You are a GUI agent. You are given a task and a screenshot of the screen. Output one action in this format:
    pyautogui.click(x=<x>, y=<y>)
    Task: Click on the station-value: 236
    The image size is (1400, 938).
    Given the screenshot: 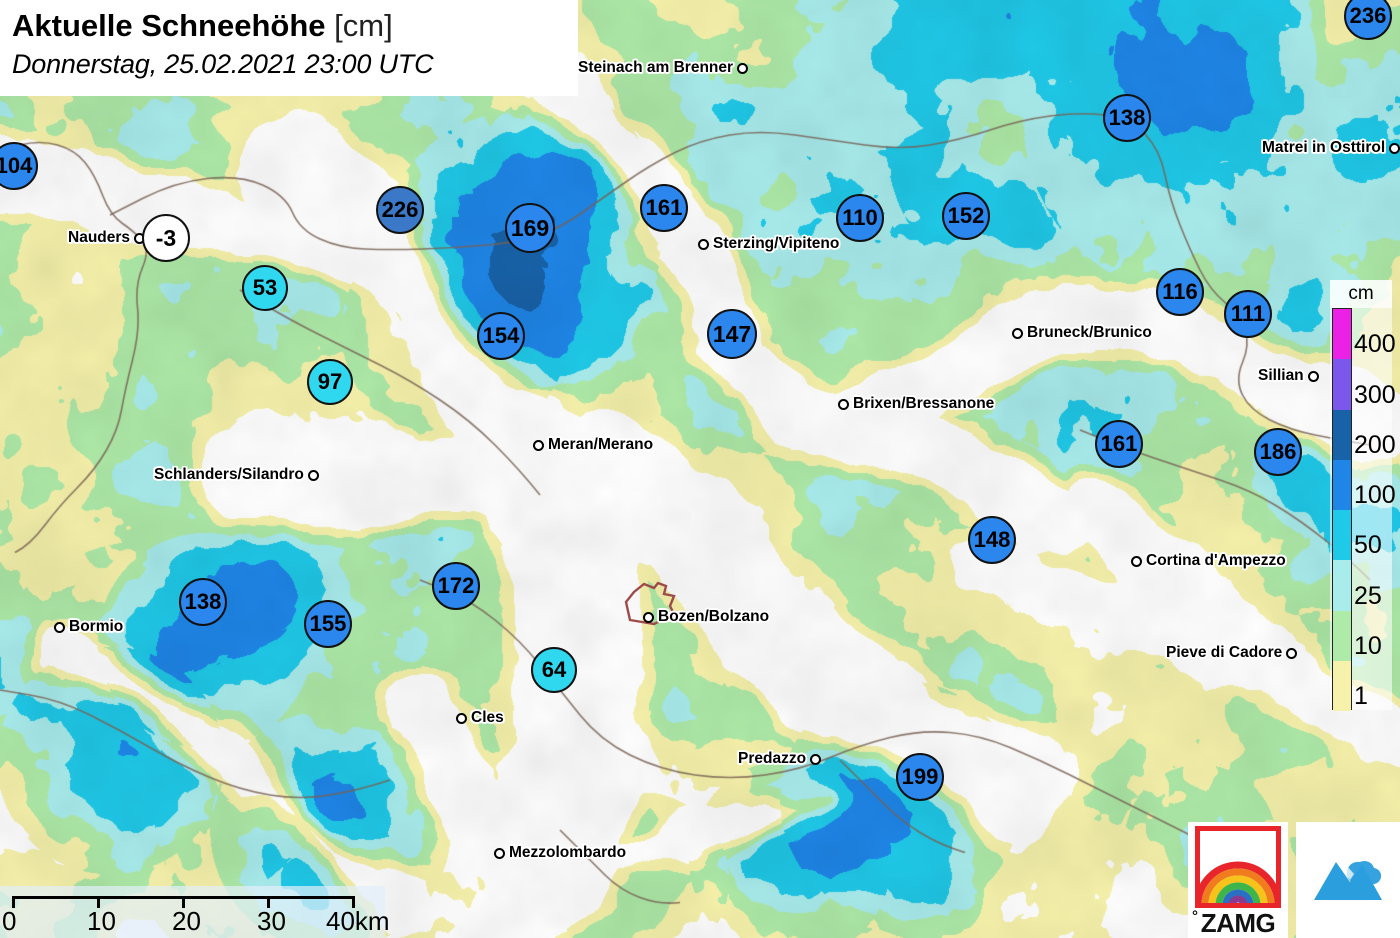 What is the action you would take?
    pyautogui.click(x=1368, y=15)
    